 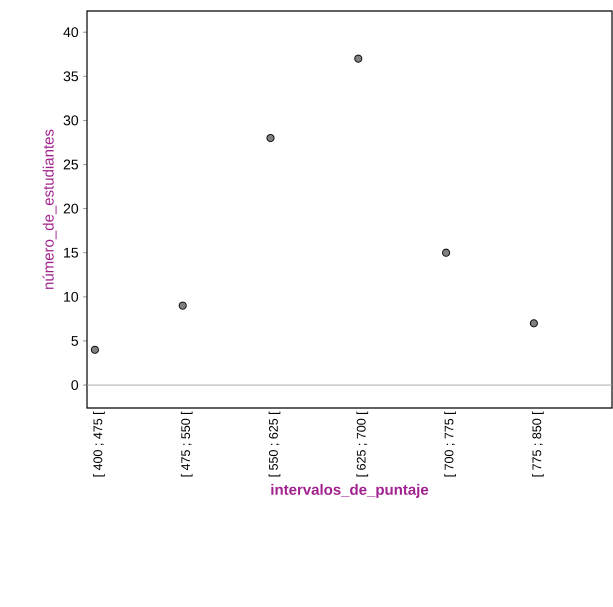 What do you see at coordinates (349, 491) in the screenshot?
I see `x-axis-title: intervalos_de_puntaje` at bounding box center [349, 491].